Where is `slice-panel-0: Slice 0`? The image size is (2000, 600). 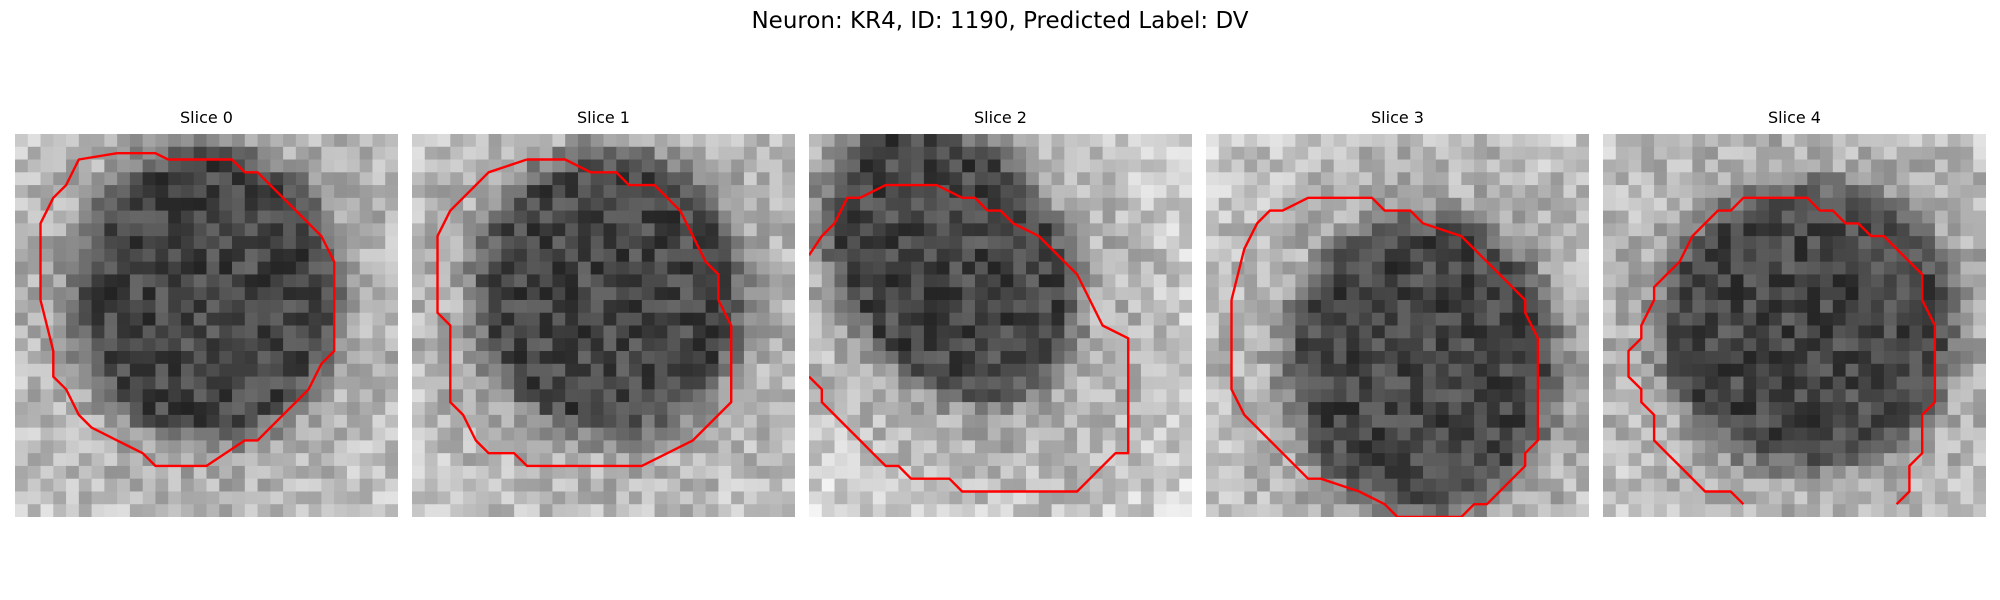
slice-panel-0: Slice 0 is located at coordinates (206, 312).